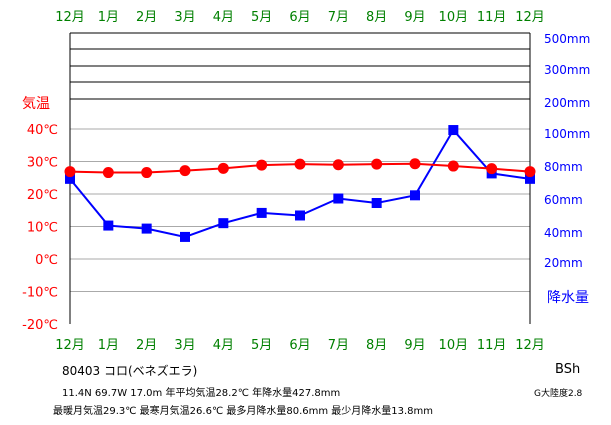 The height and width of the screenshot is (425, 611). I want to click on temperature-tick-label: 40℃, so click(42, 130).